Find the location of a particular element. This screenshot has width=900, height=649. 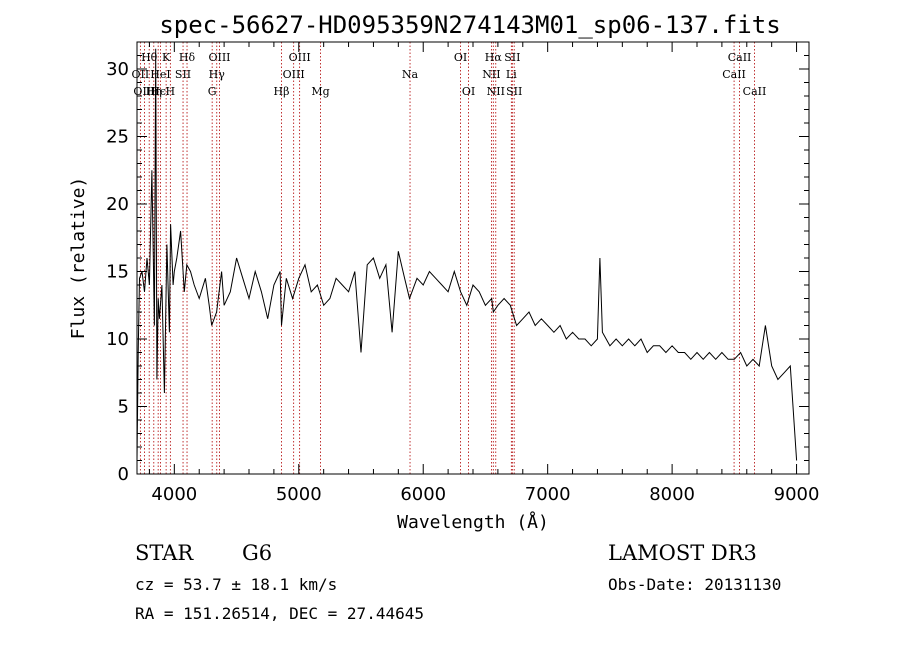

spectral-line-label: HeI is located at coordinates (160, 74).